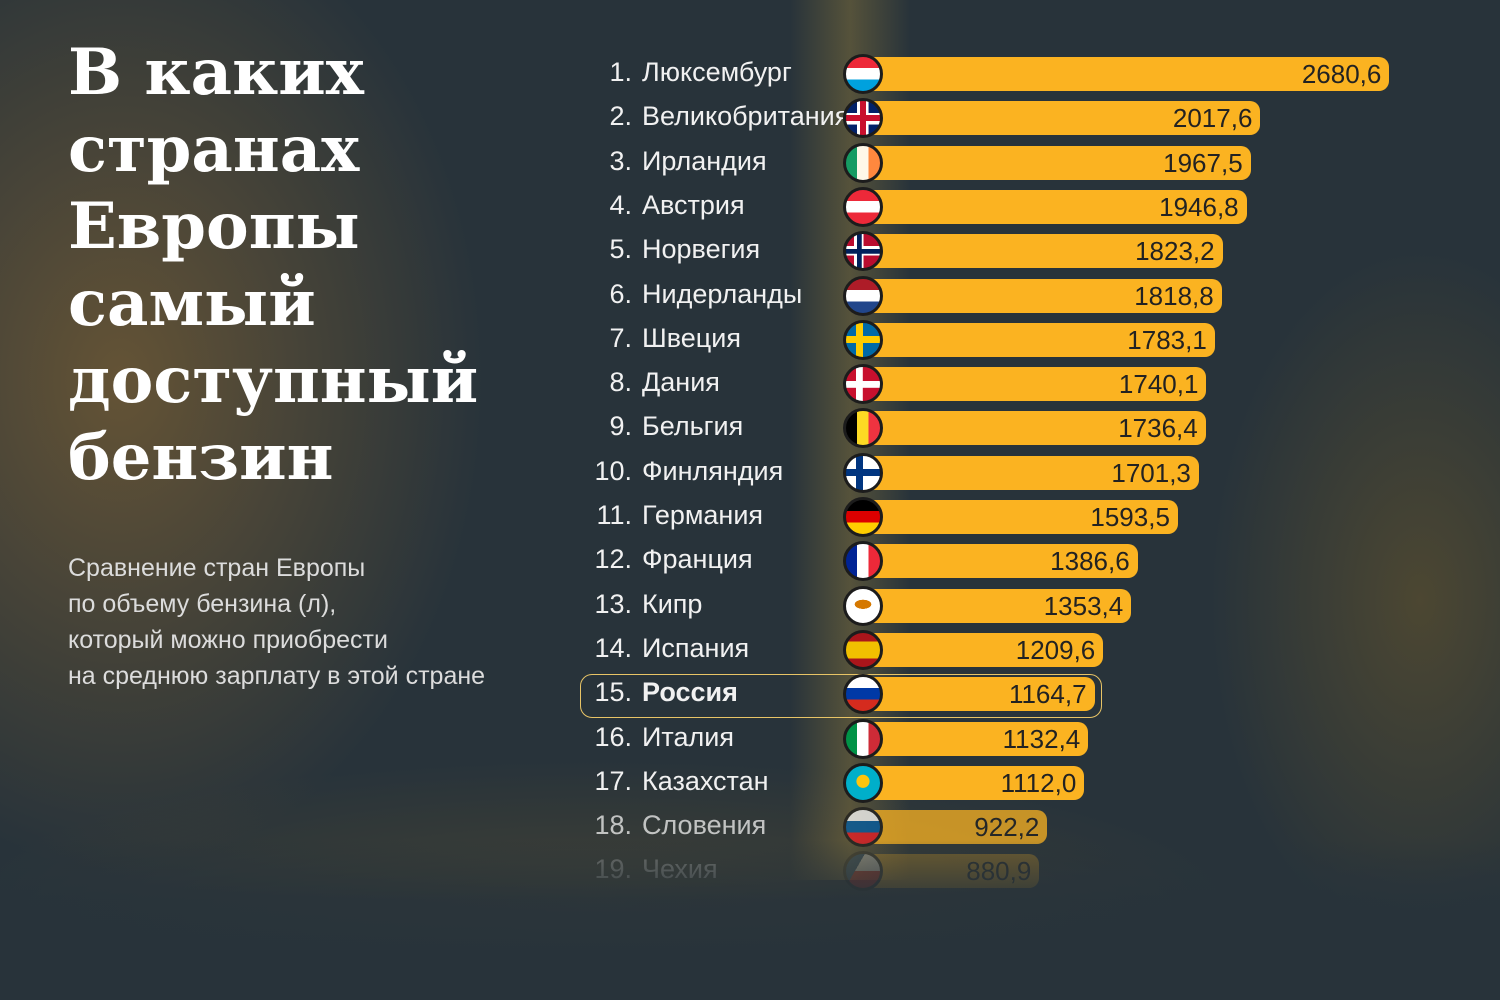 The width and height of the screenshot is (1500, 1000). I want to click on country-name: Испания, so click(696, 647).